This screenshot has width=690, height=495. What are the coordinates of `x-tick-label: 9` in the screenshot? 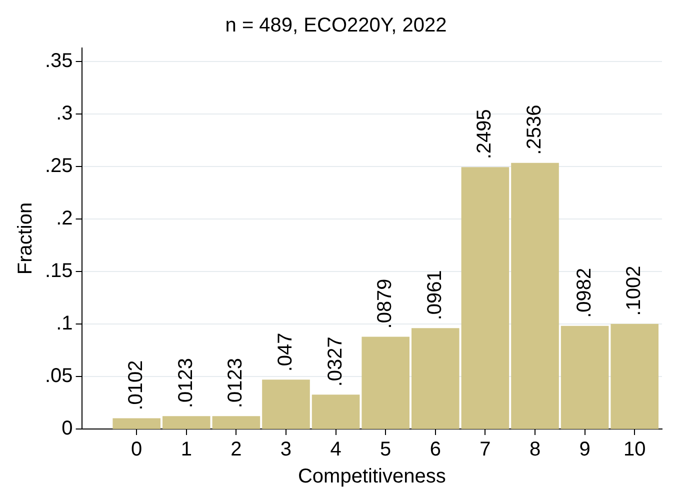 It's located at (584, 449).